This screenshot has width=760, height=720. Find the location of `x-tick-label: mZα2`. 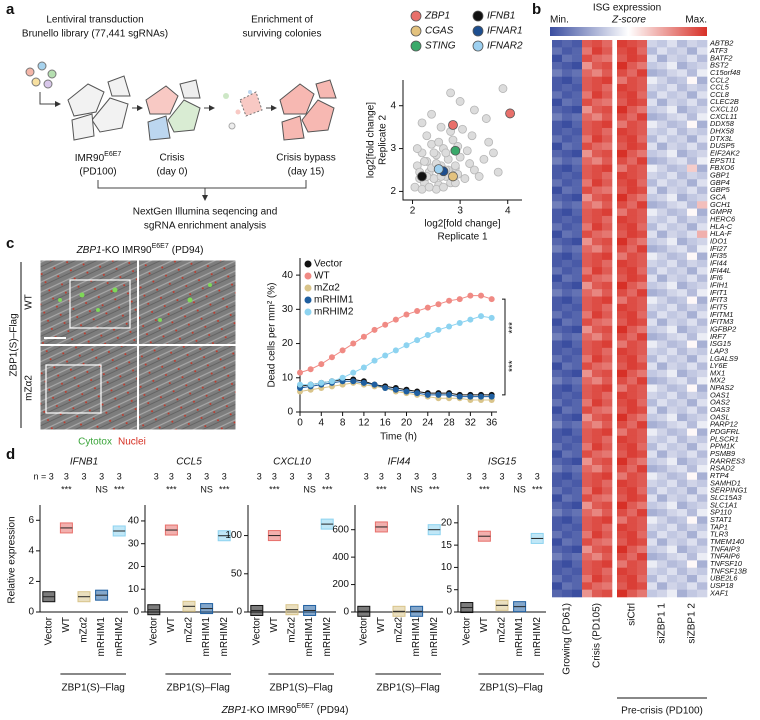

x-tick-label: mZα2 is located at coordinates (189, 630).